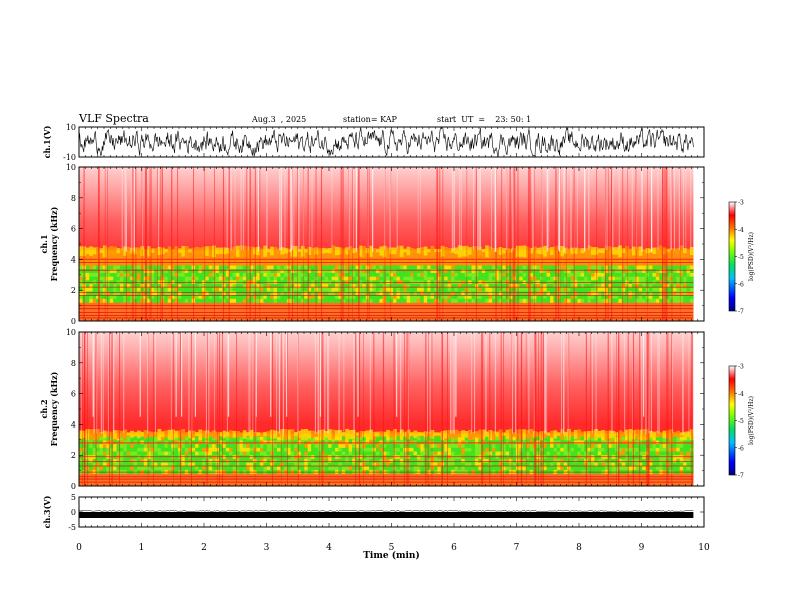 The image size is (792, 612). I want to click on x-tick-label: 4, so click(329, 548).